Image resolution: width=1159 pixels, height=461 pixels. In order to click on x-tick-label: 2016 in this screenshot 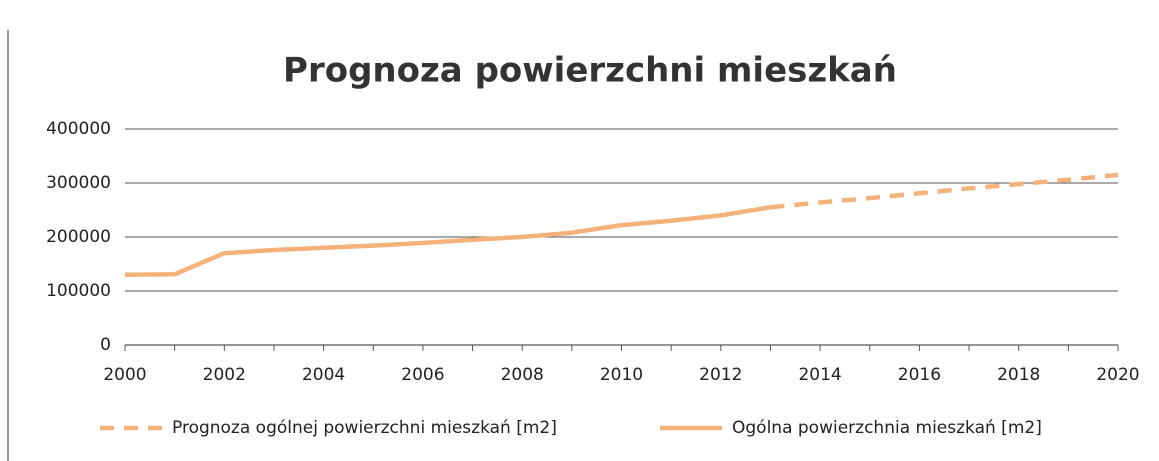, I will do `click(919, 375)`.